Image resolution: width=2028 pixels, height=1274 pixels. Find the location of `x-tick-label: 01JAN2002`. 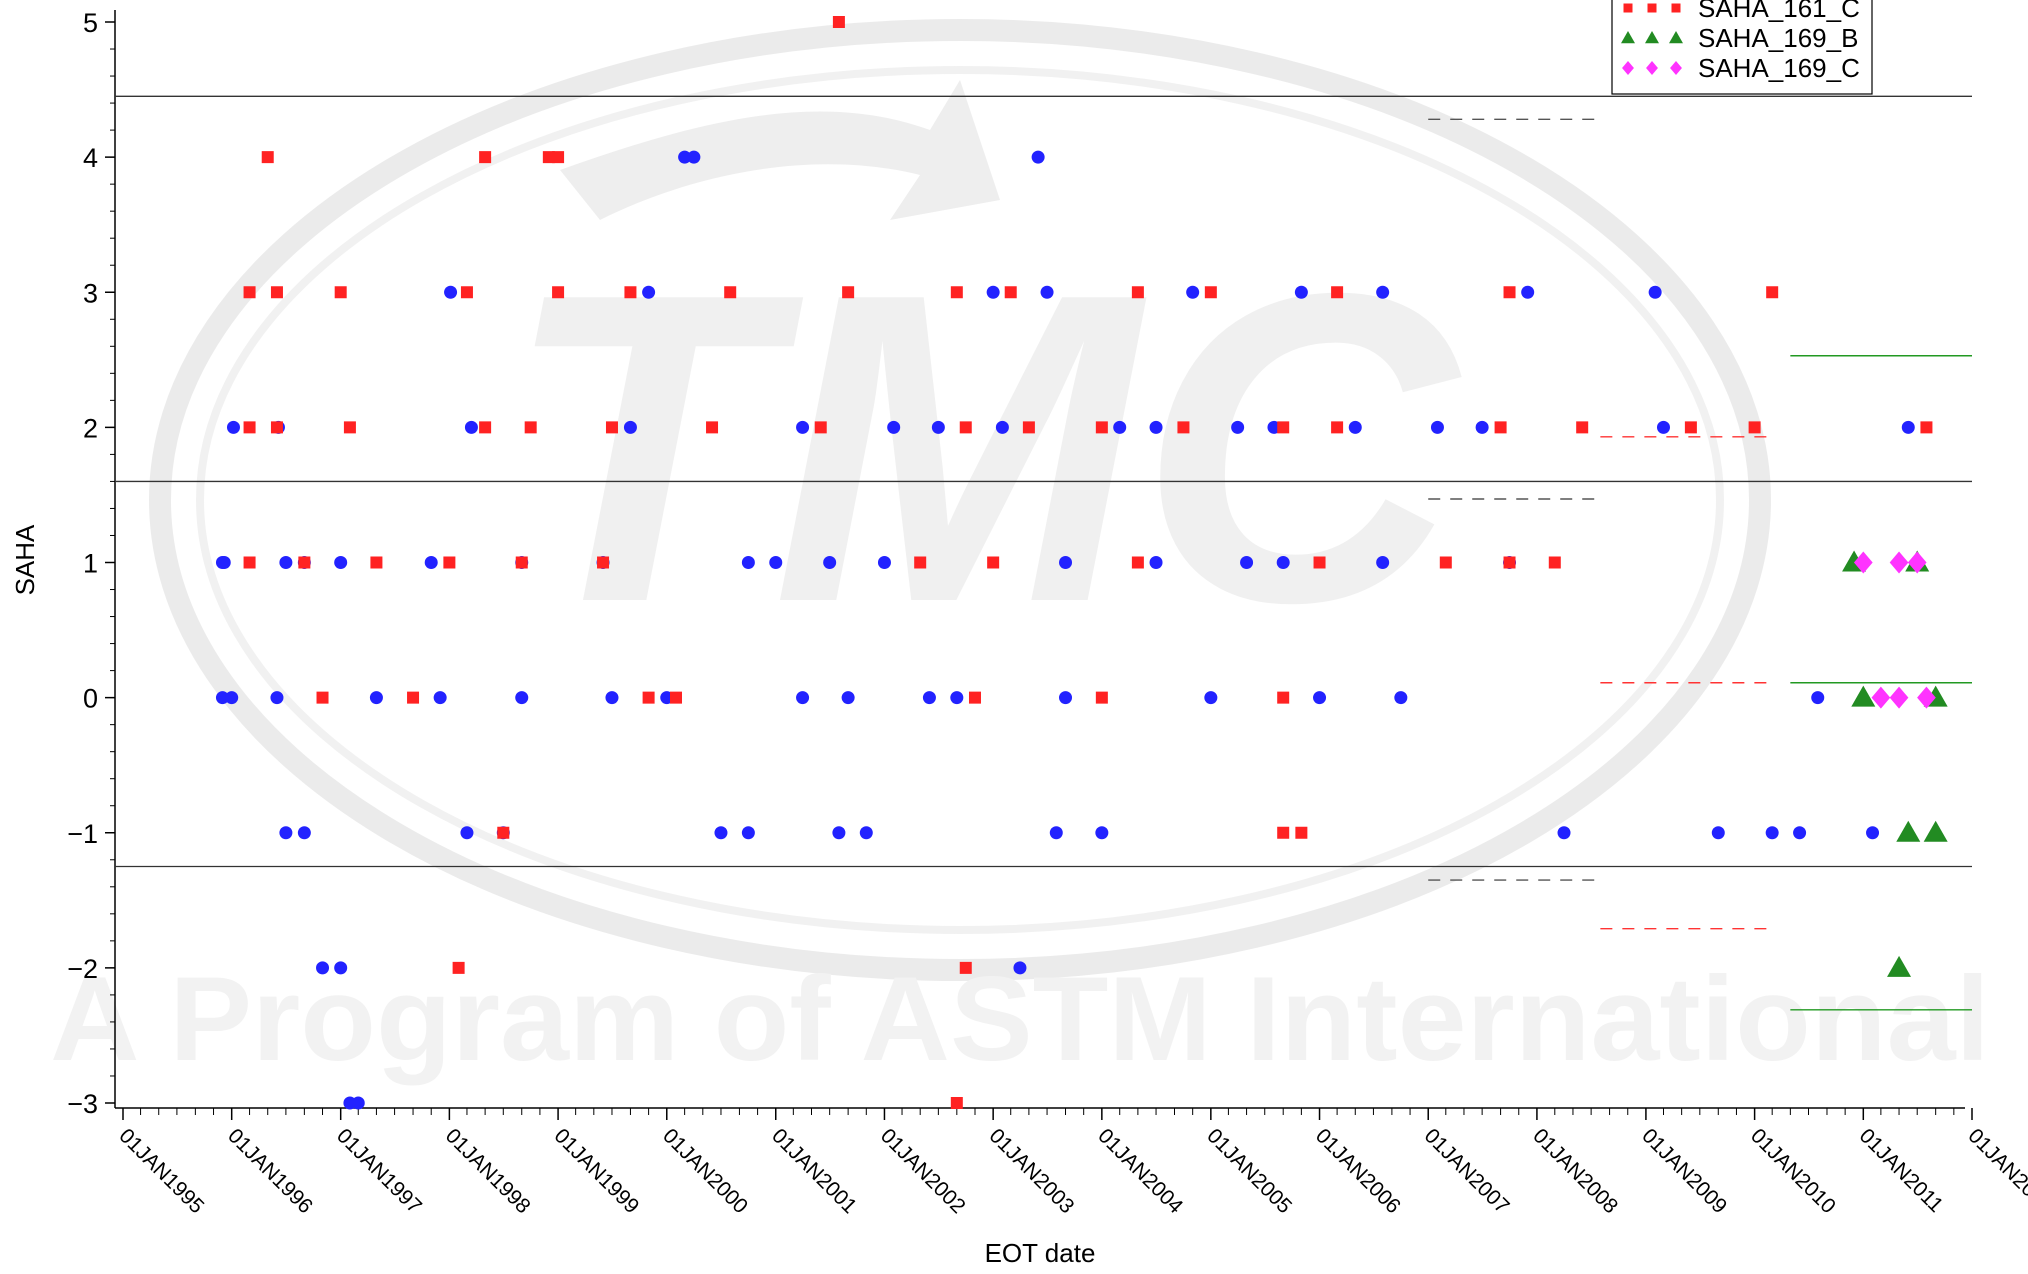

x-tick-label: 01JAN2002 is located at coordinates (923, 1171).